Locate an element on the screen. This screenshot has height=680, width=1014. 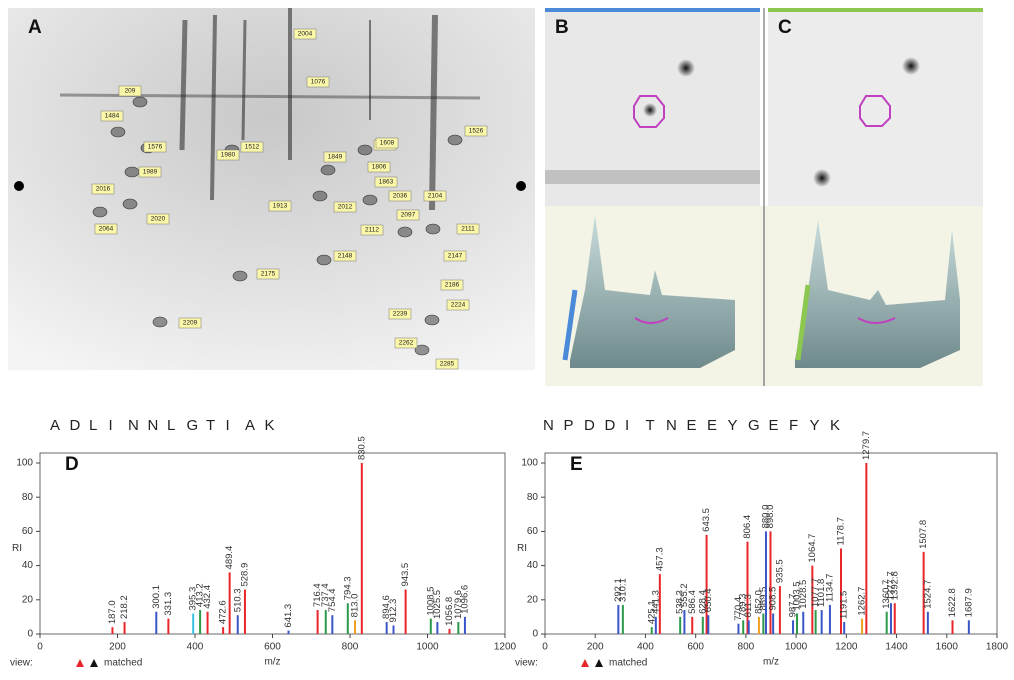
panel-label: D is located at coordinates (72, 464).